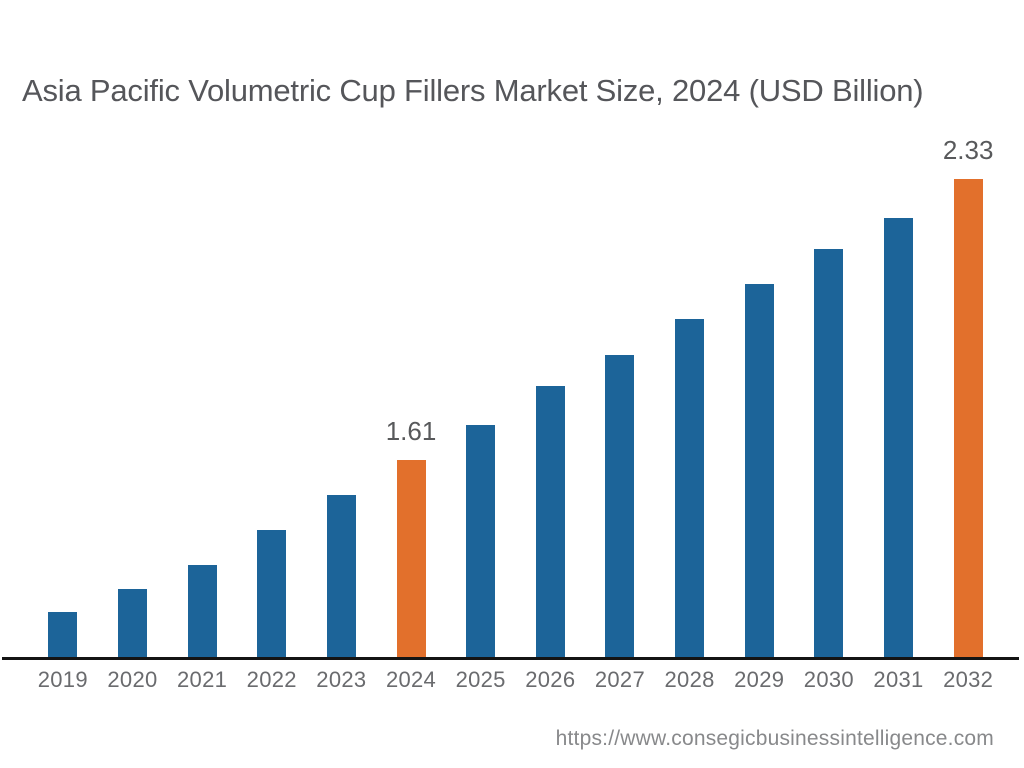  I want to click on bar-column-2030, so click(829, 398).